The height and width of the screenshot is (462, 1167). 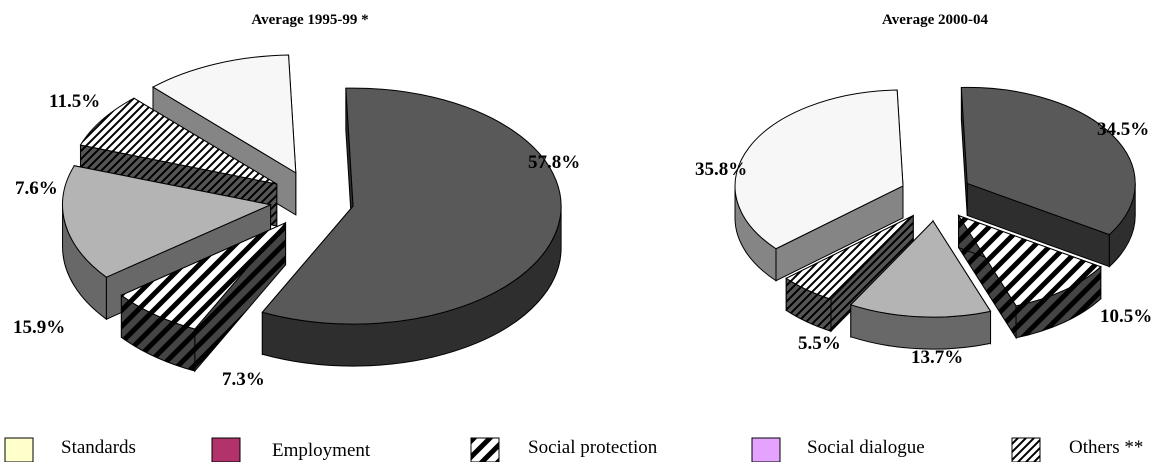 What do you see at coordinates (937, 357) in the screenshot?
I see `slice-label-social-dialogue-2000: 13.7%` at bounding box center [937, 357].